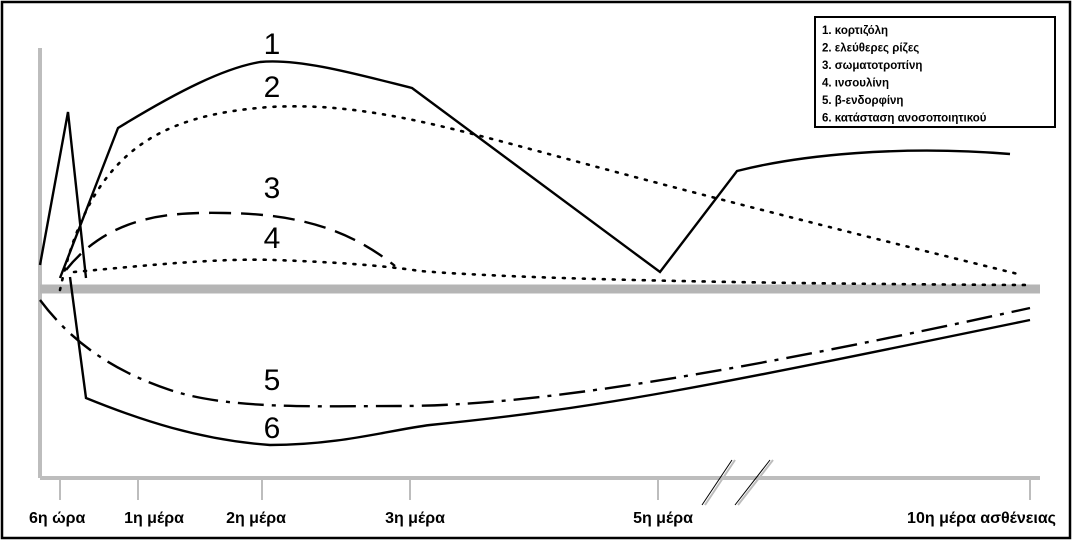  I want to click on legend-entry: 2. ελεύθερες ρίζες, so click(870, 49).